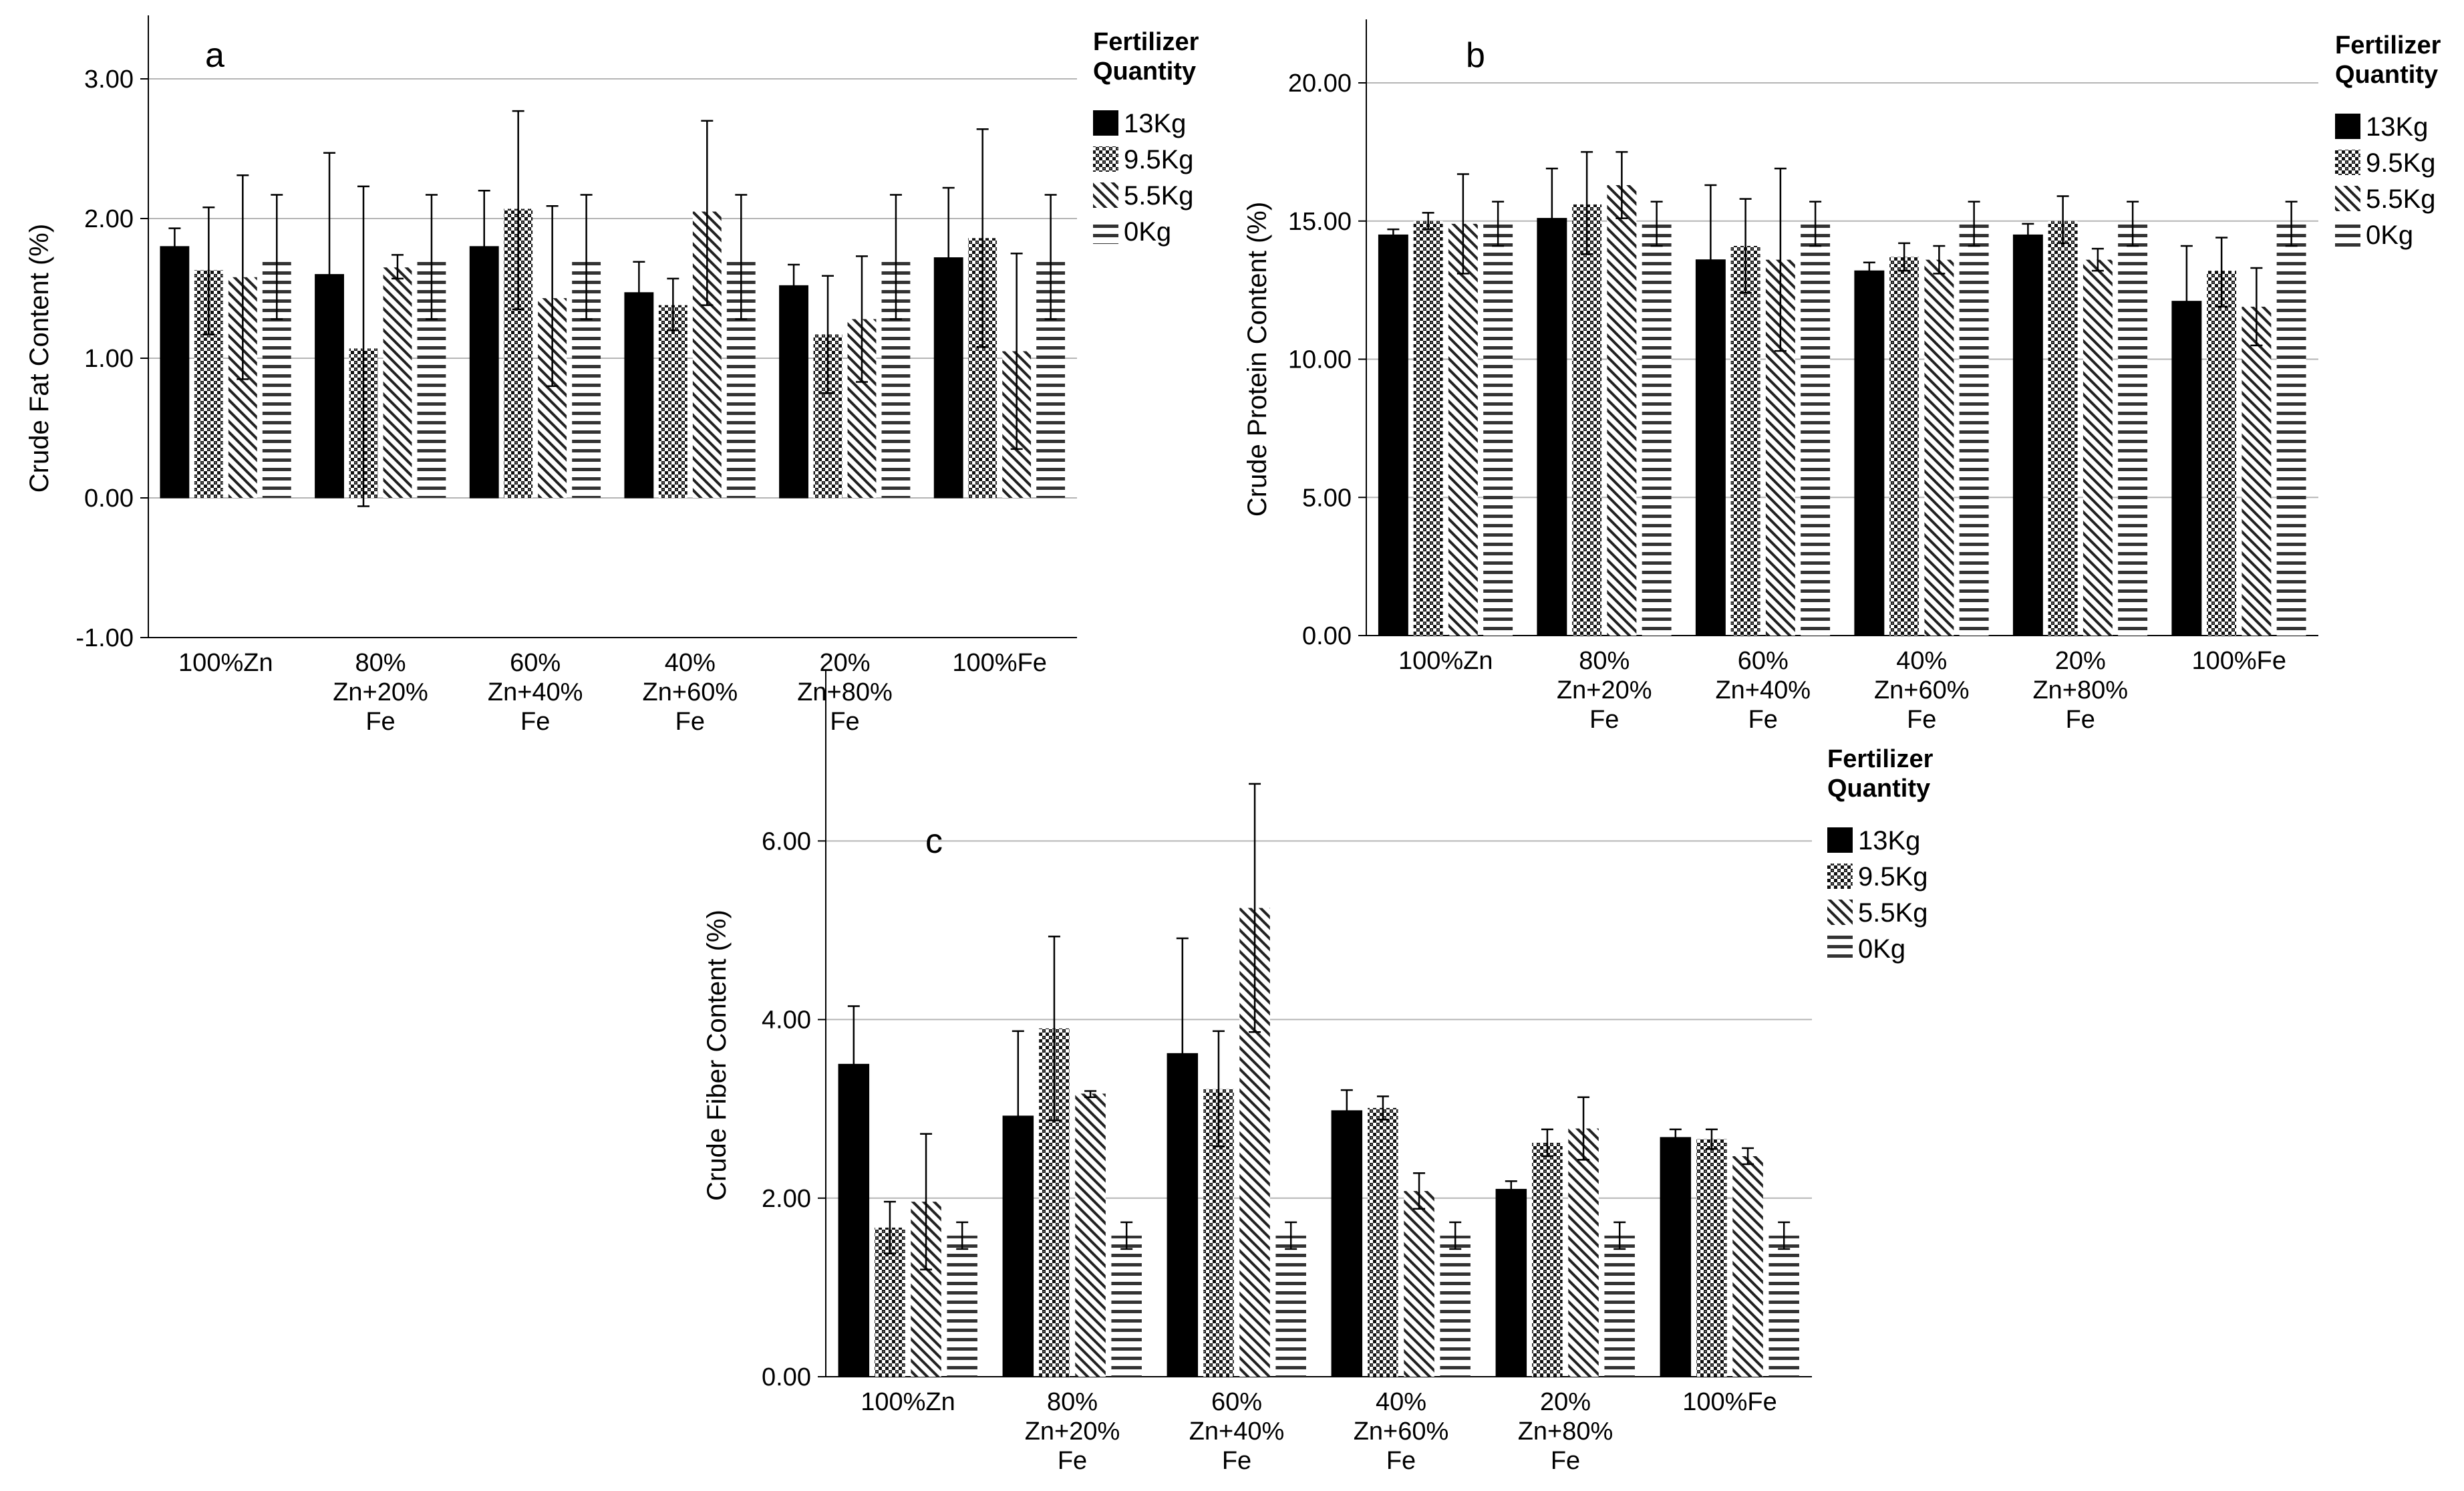 The height and width of the screenshot is (1491, 2464). I want to click on panel-label: a, so click(215, 55).